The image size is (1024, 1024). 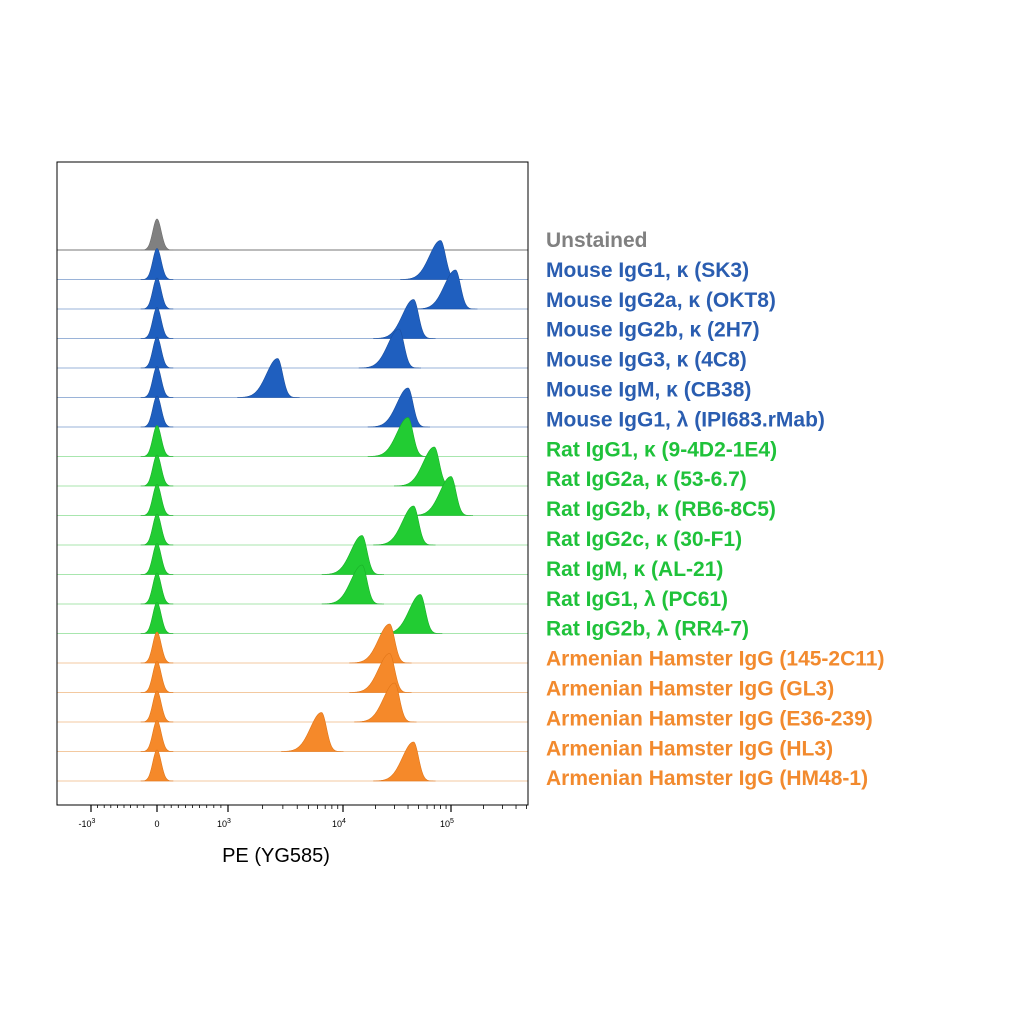 I want to click on x-tick-label: 10⁵, so click(x=447, y=823).